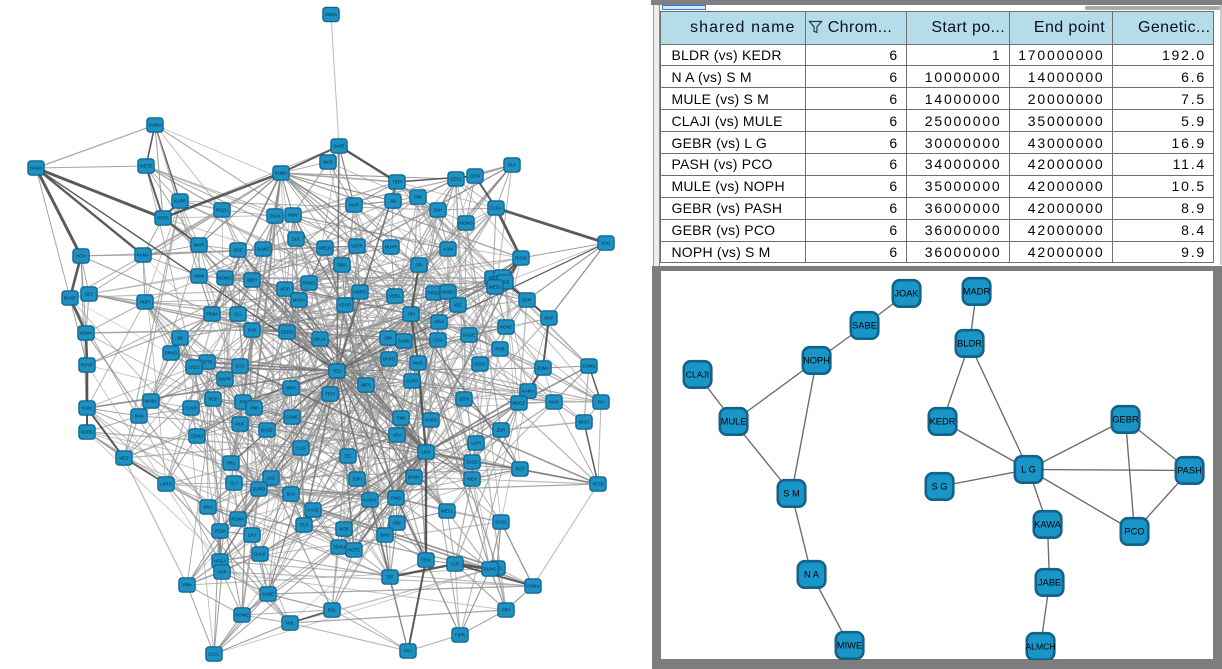 This screenshot has height=669, width=1222. Describe the element at coordinates (1040, 646) in the screenshot. I see `svg-text: ALMCH` at that location.